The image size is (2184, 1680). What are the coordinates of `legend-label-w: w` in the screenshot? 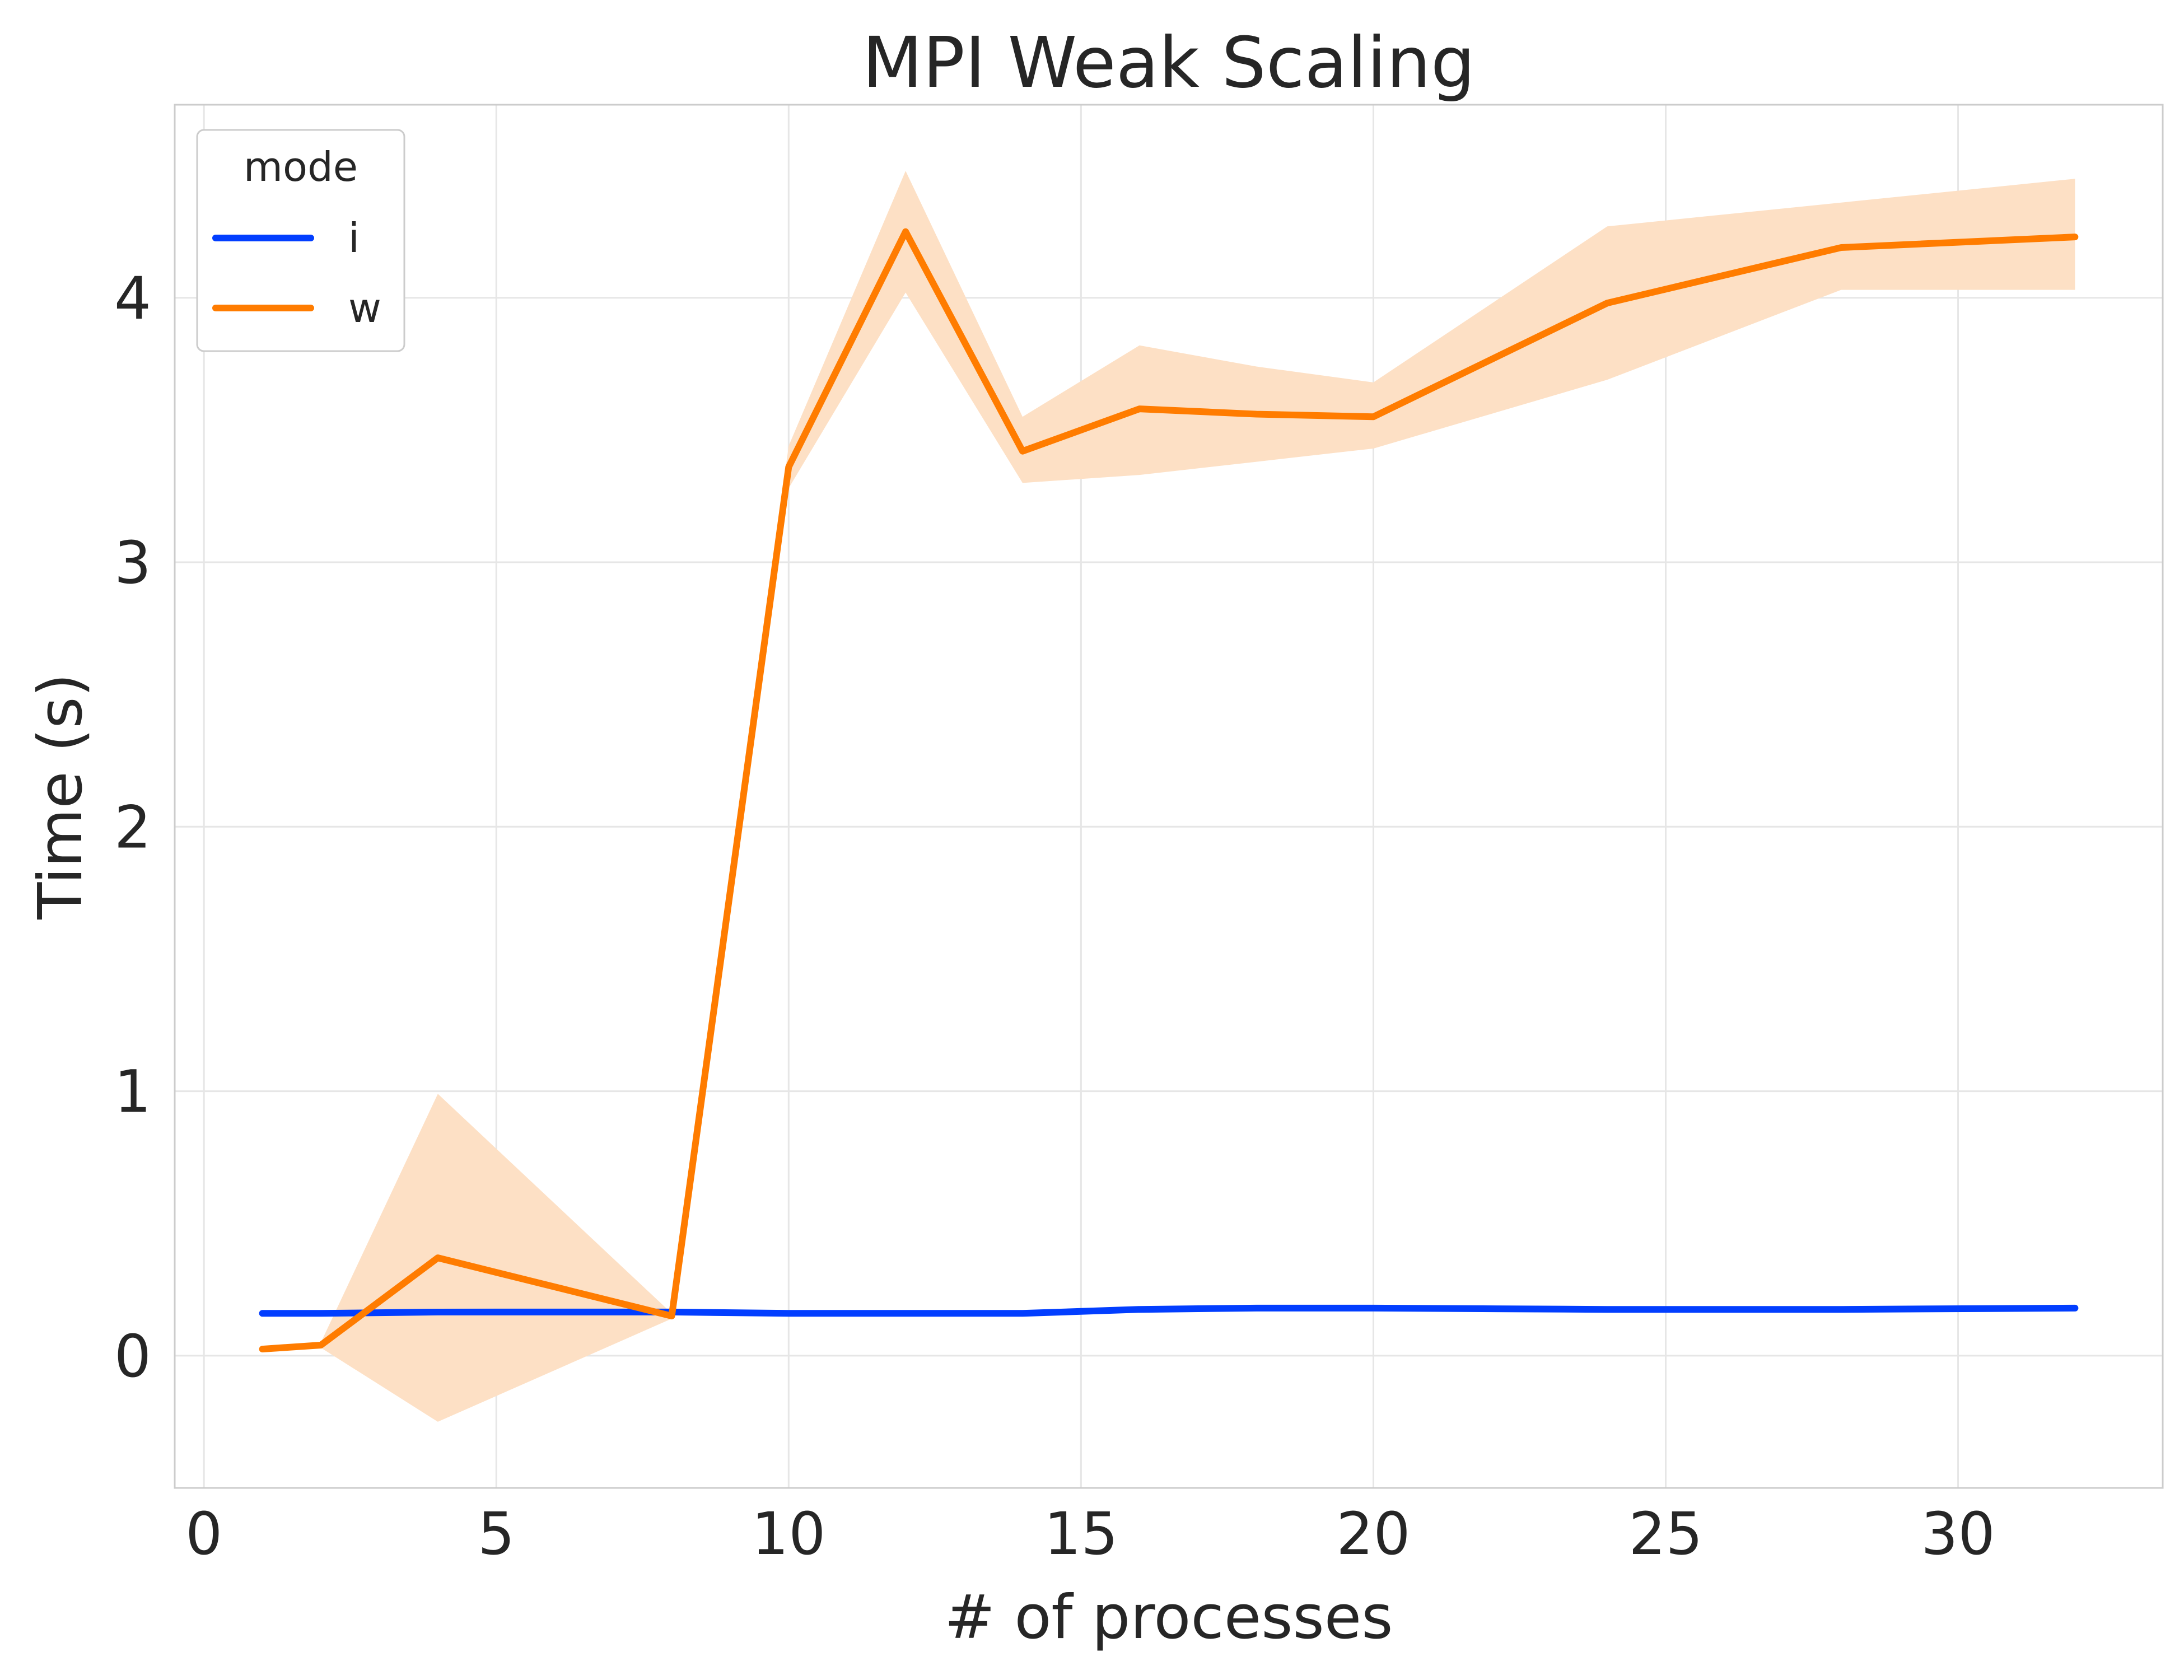 It's located at (365, 308).